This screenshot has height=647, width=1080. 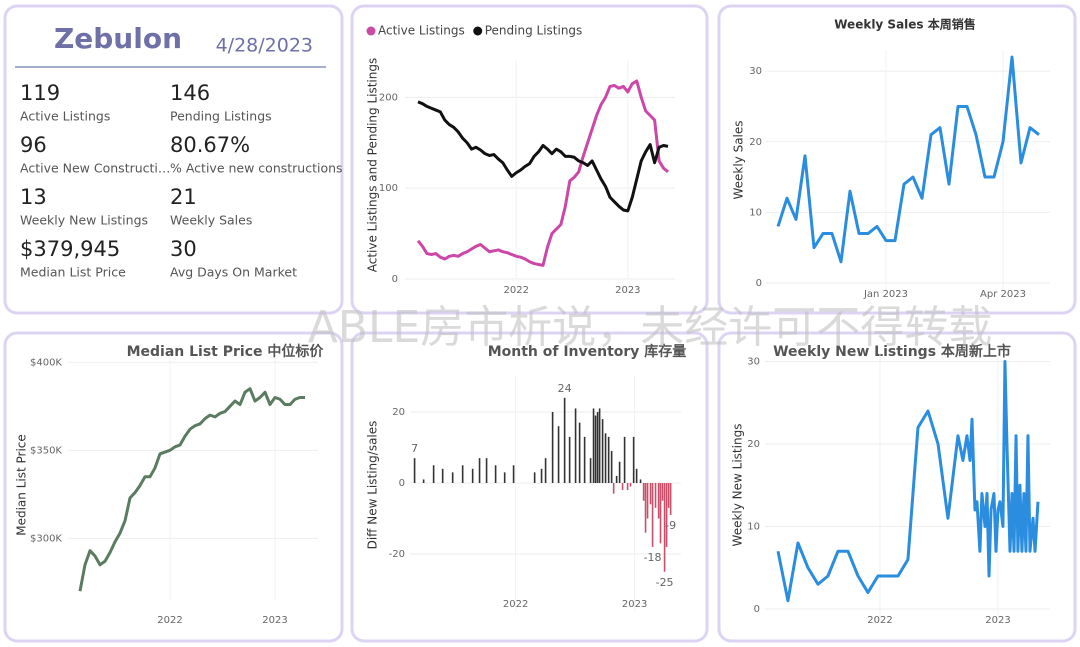 What do you see at coordinates (534, 31) in the screenshot?
I see `legend-label: Pending Listings` at bounding box center [534, 31].